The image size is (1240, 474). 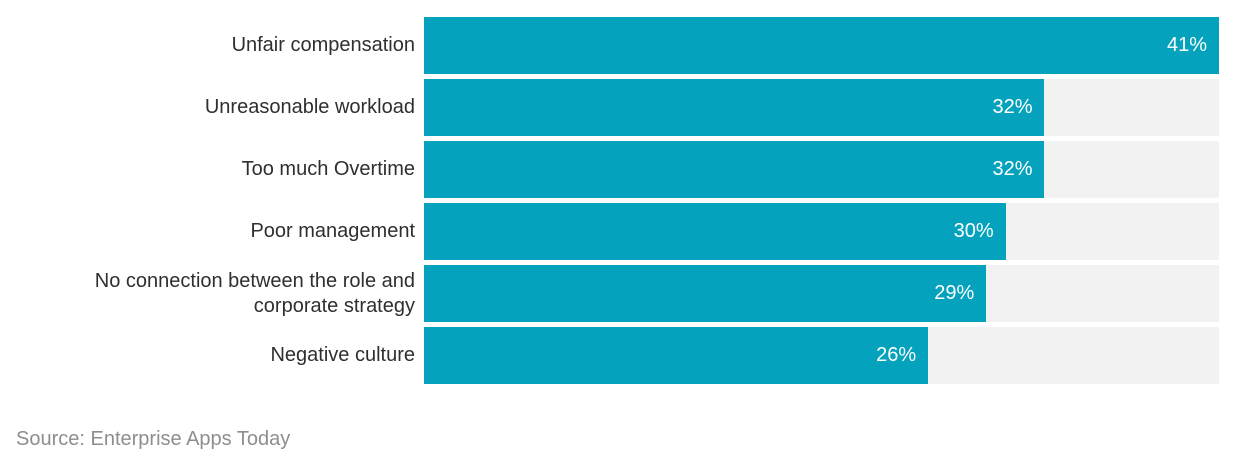 I want to click on bar-row: Poor management 30%, so click(x=620, y=231).